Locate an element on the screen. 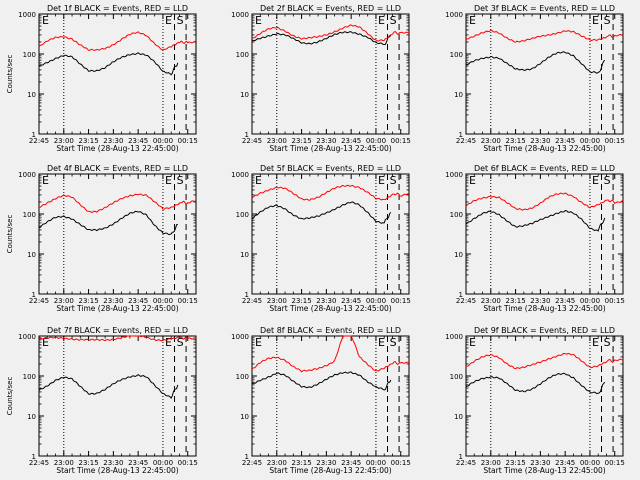  chart-title: Det 4f BLACK = Events, RED = LLD is located at coordinates (117, 168).